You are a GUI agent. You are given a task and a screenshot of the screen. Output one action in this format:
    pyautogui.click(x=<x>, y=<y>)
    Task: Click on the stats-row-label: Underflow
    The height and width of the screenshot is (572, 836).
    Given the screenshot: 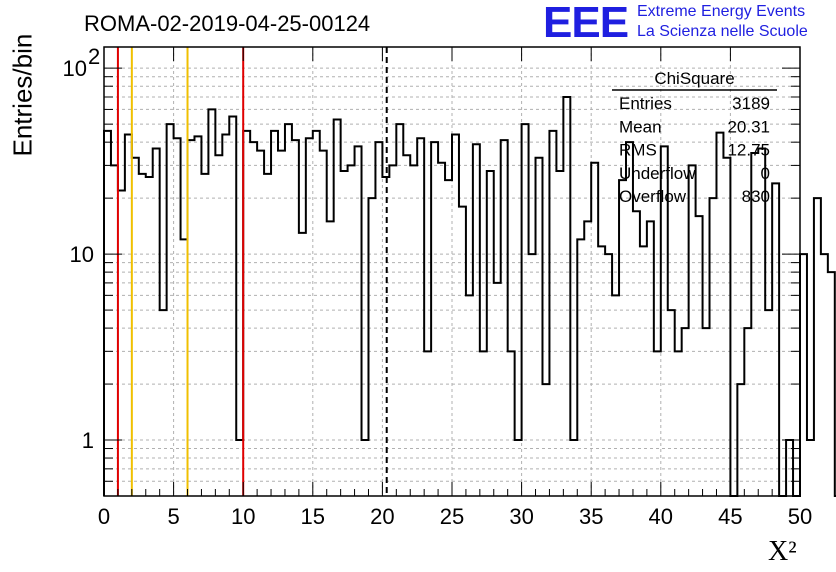 What is the action you would take?
    pyautogui.click(x=657, y=173)
    